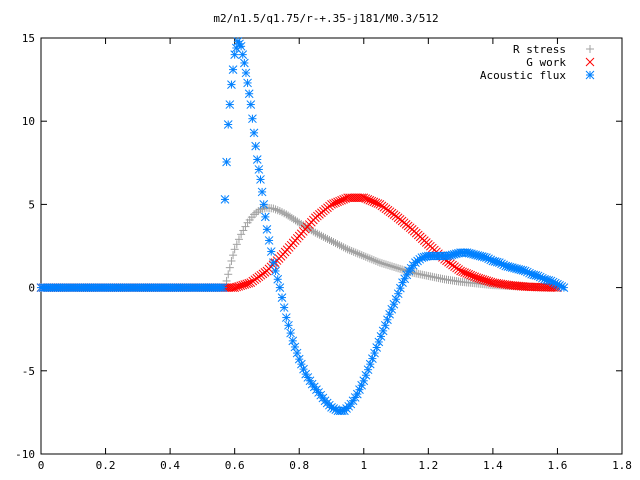 The width and height of the screenshot is (640, 480). I want to click on x-tick-label: 1.4, so click(493, 465).